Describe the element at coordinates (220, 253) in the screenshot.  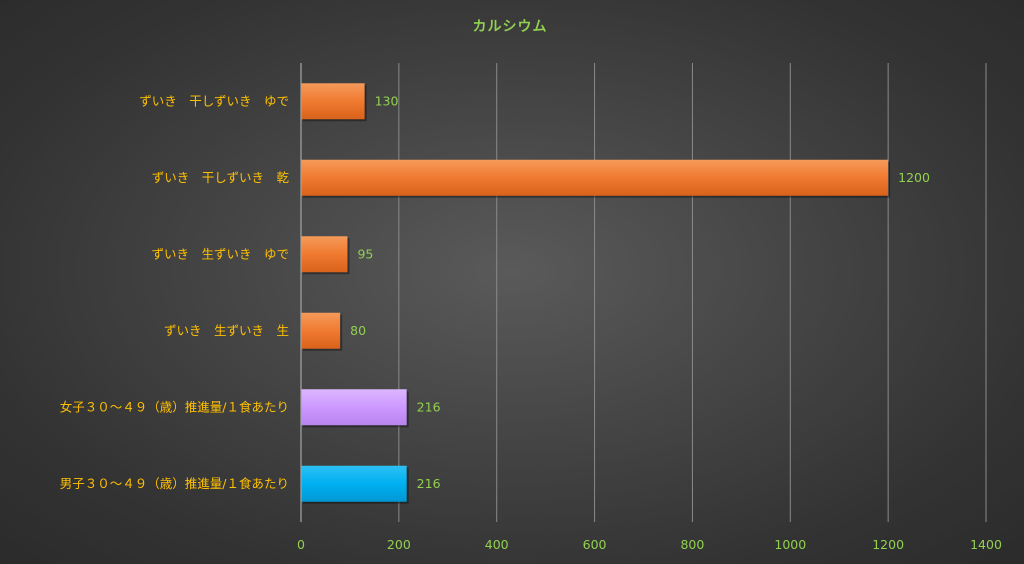
I see `category-label: ずいき 生ずいき ゆで` at that location.